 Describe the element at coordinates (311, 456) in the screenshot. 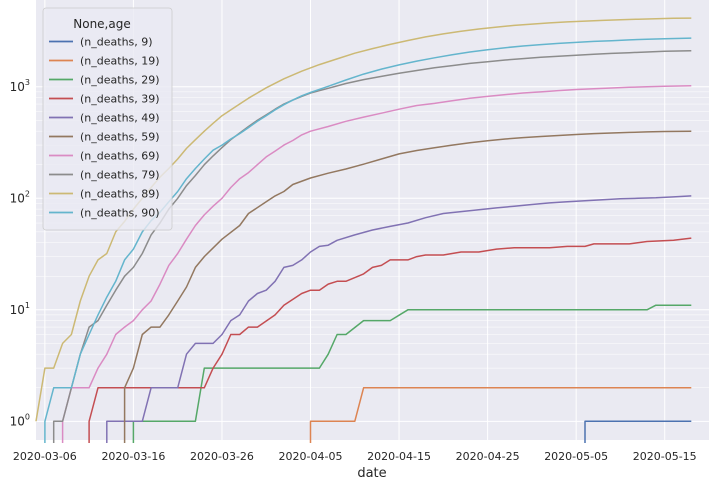

I see `x-tick-label: 2020-04-05` at that location.